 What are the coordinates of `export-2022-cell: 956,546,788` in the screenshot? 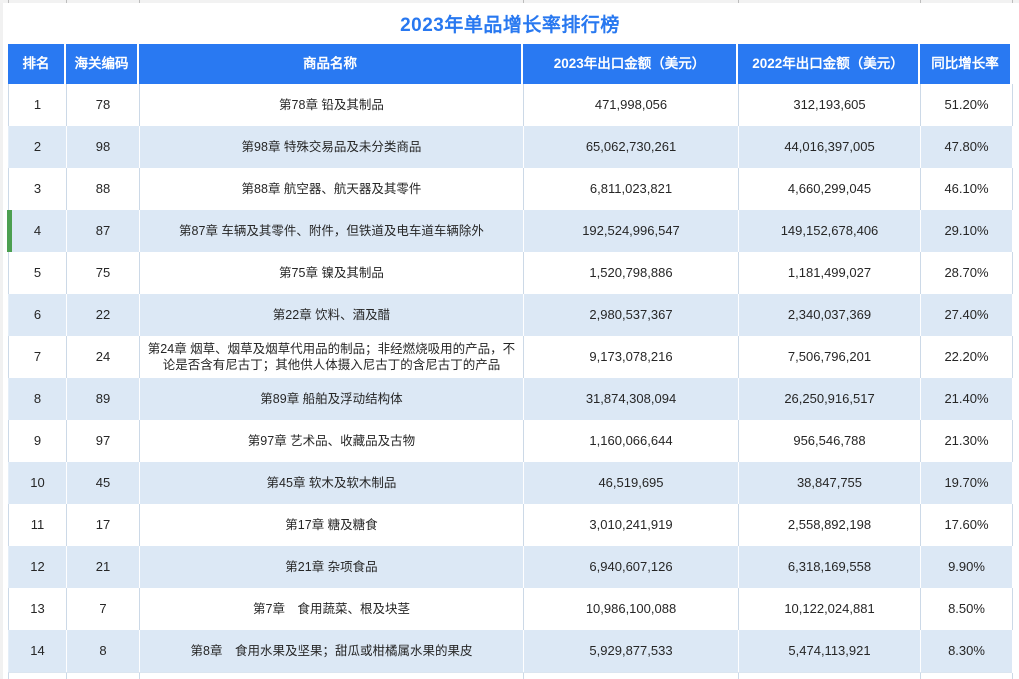 It's located at (830, 441).